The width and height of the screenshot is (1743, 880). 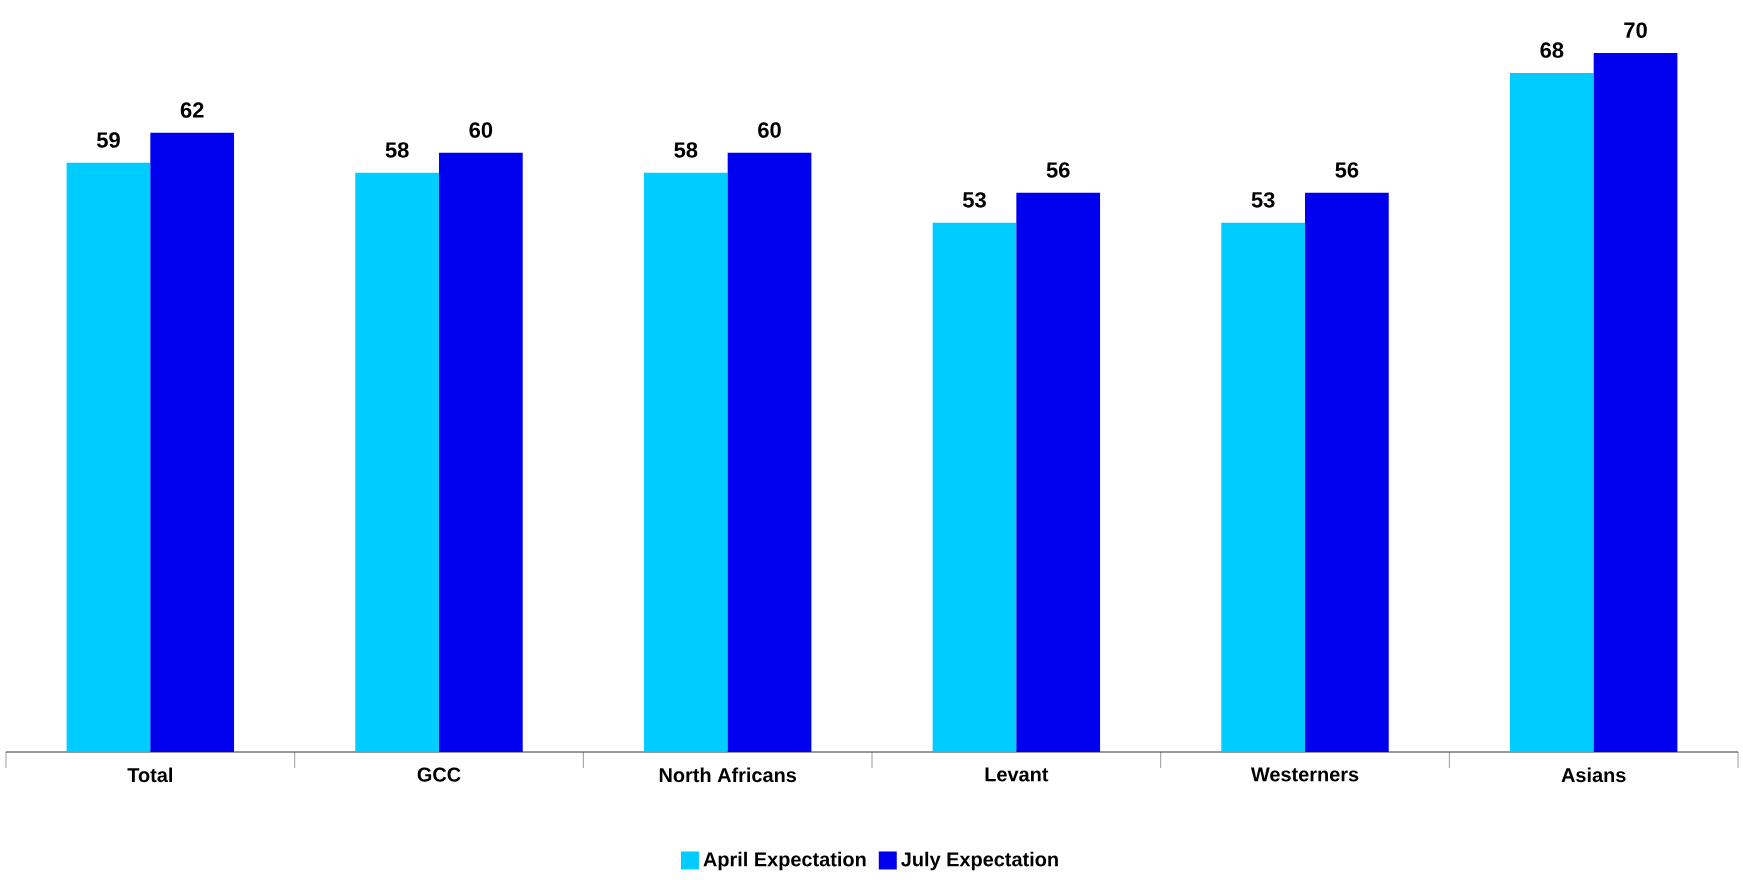 What do you see at coordinates (728, 775) in the screenshot?
I see `x-tick-label: North Africans` at bounding box center [728, 775].